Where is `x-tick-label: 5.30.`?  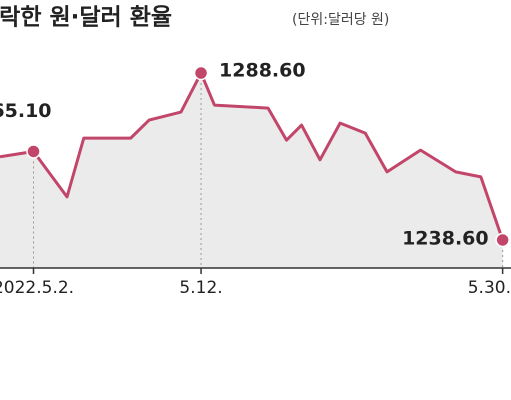 x-tick-label: 5.30. is located at coordinates (489, 288).